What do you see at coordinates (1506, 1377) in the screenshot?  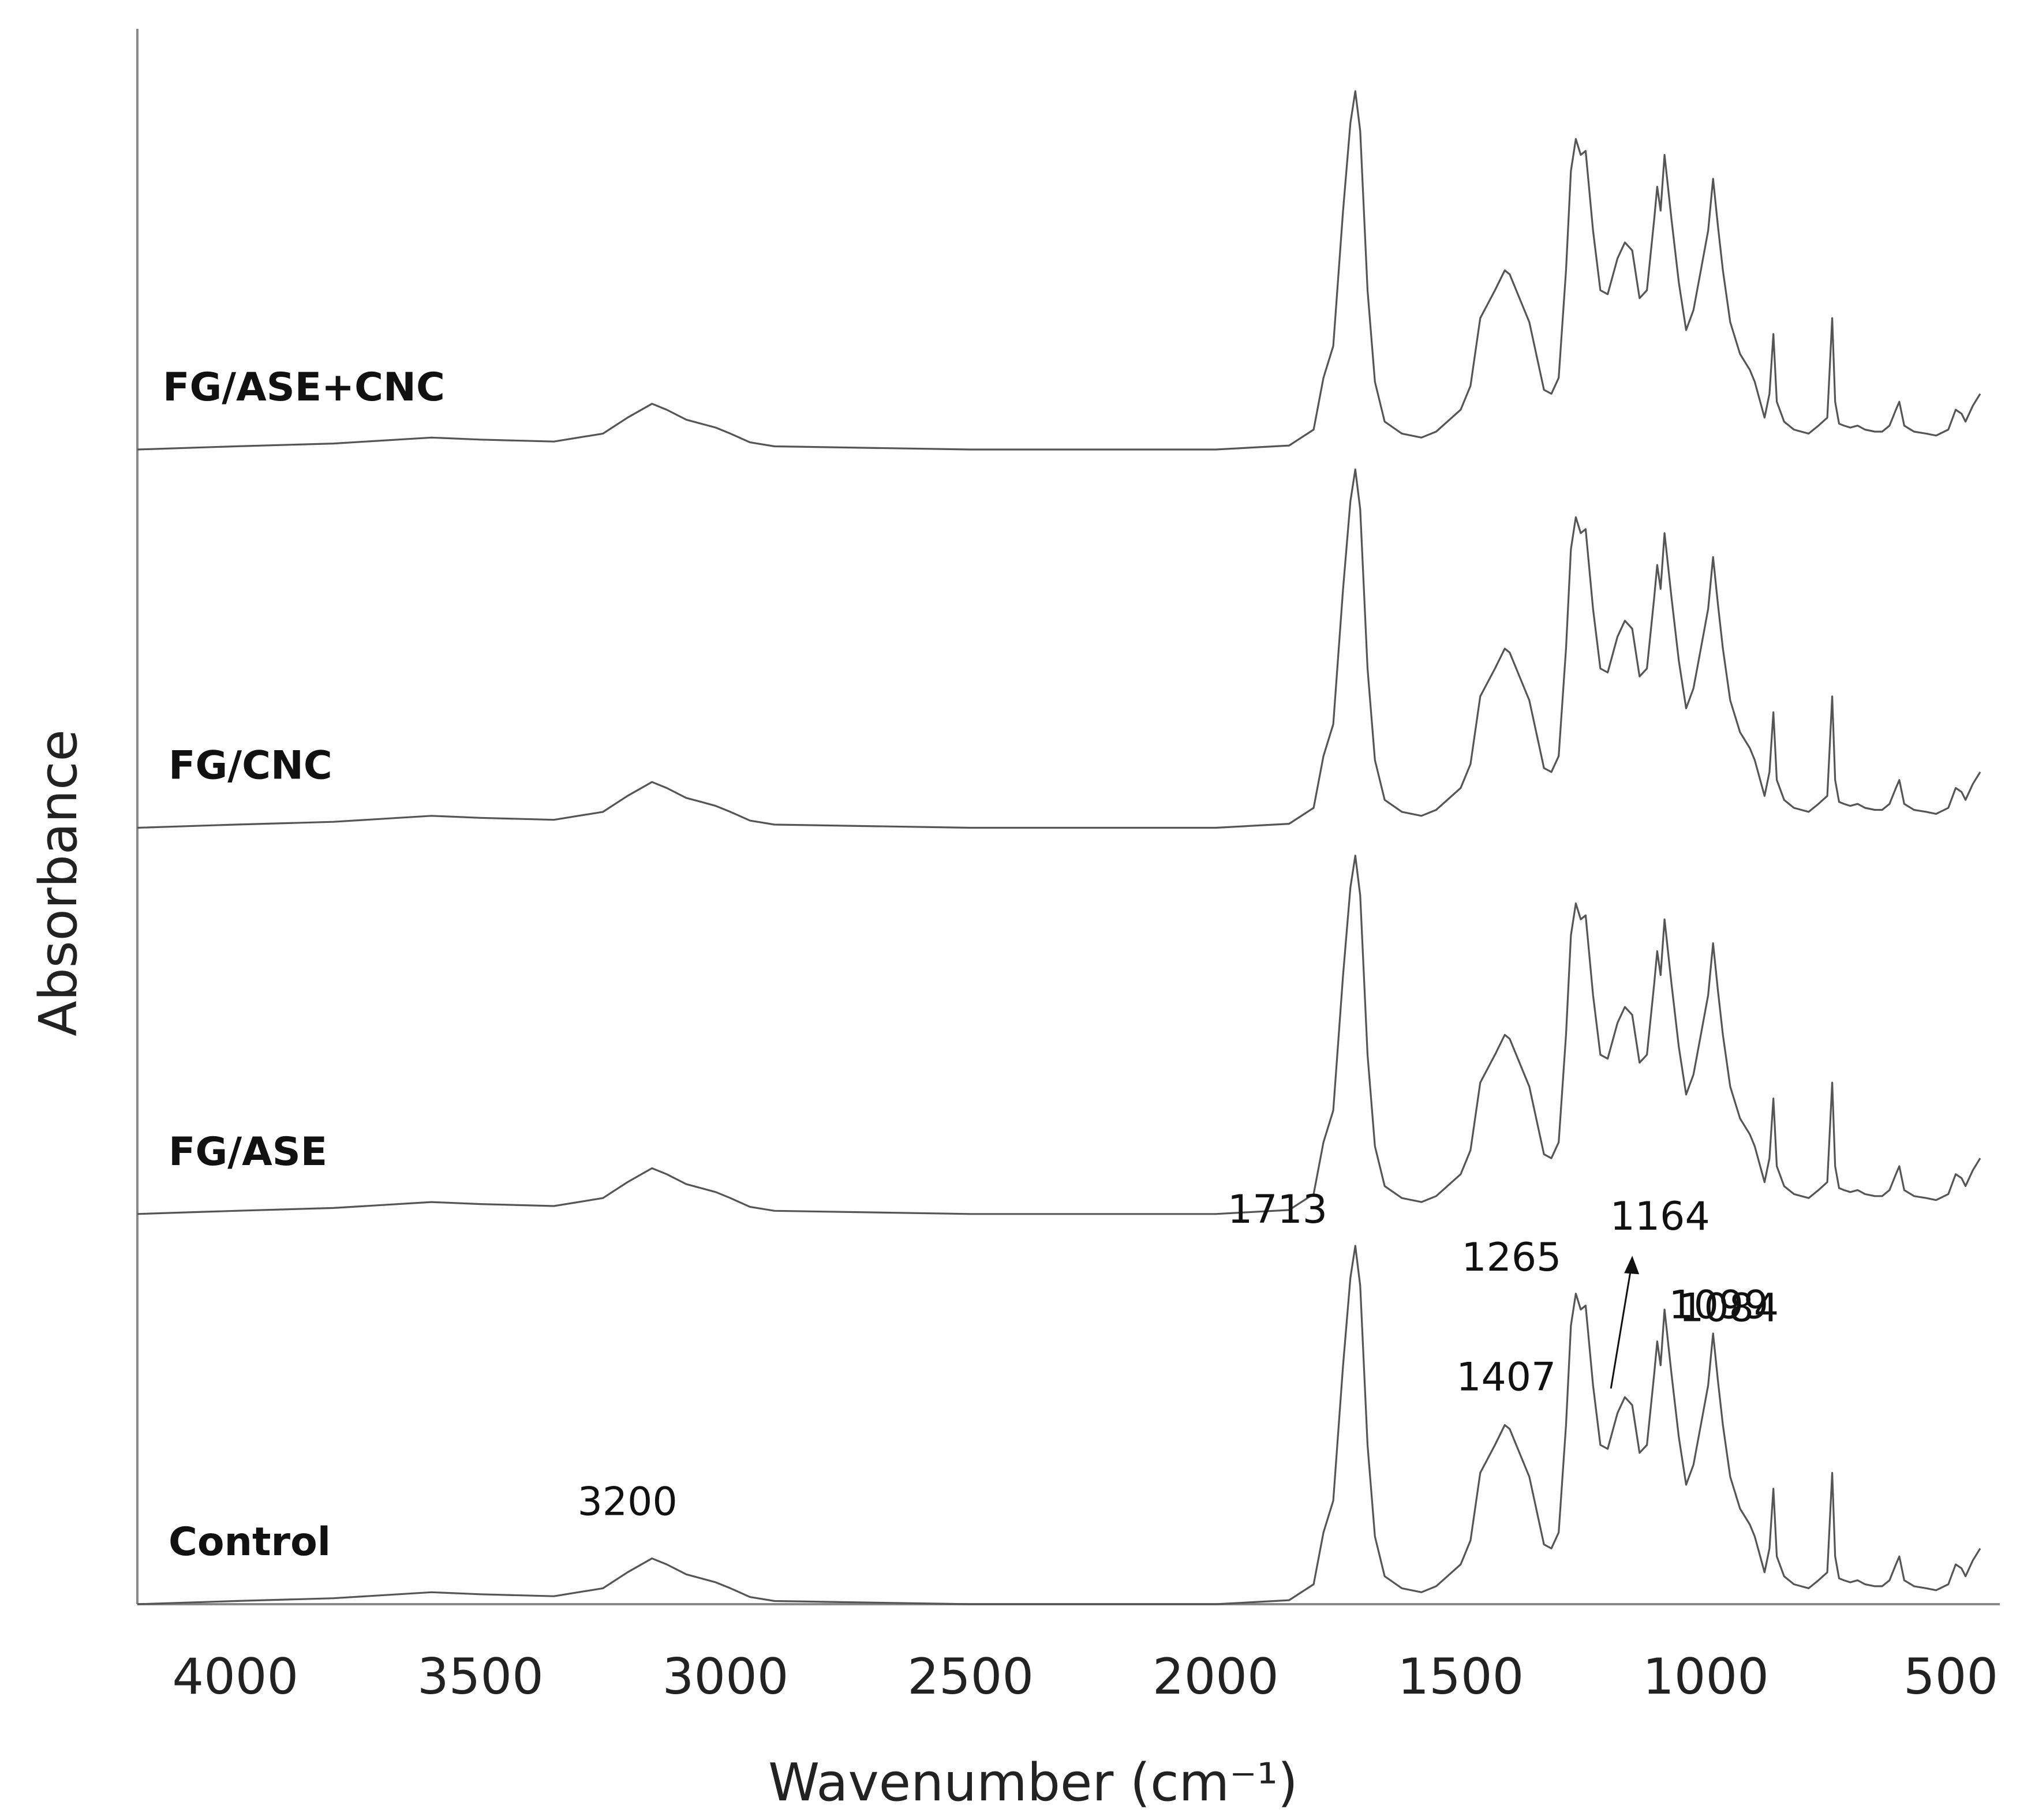 I see `peak-label-1407: 1407` at bounding box center [1506, 1377].